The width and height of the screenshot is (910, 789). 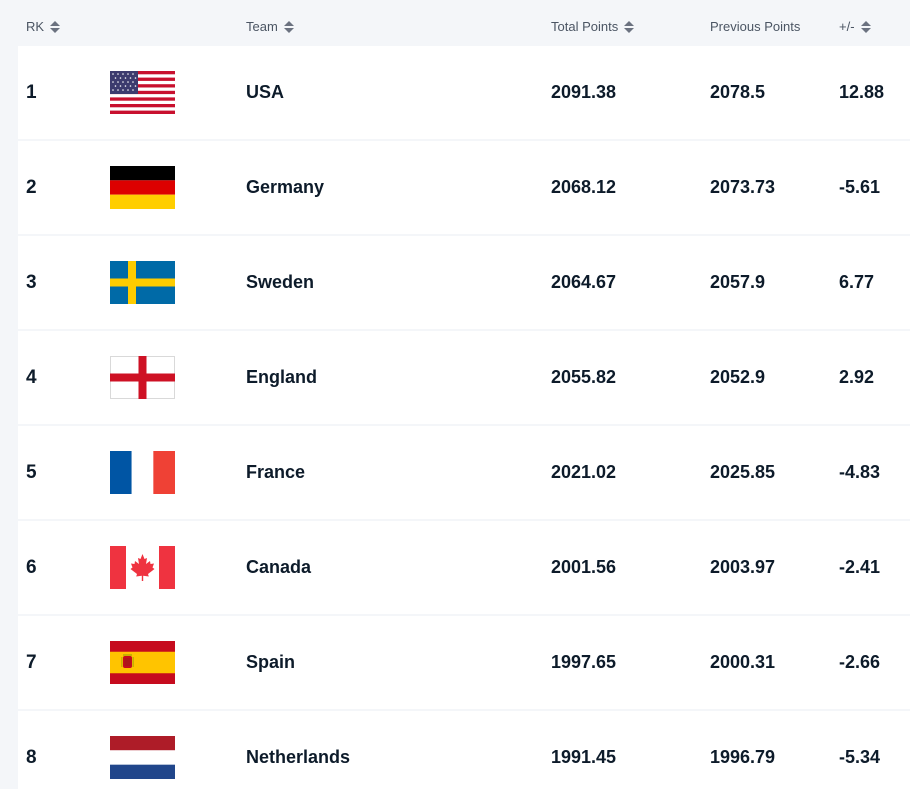 What do you see at coordinates (31, 377) in the screenshot?
I see `rank-cell: 4` at bounding box center [31, 377].